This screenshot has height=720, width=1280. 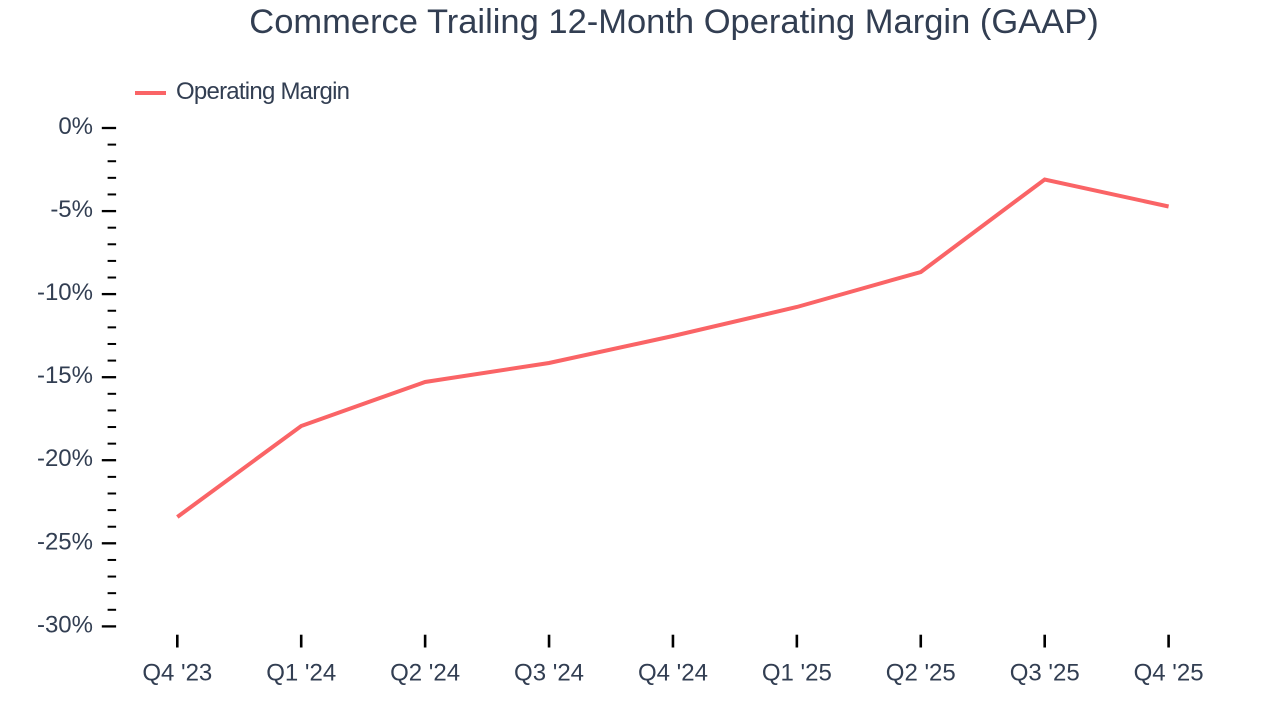 What do you see at coordinates (65, 458) in the screenshot?
I see `svg-text: -20%` at bounding box center [65, 458].